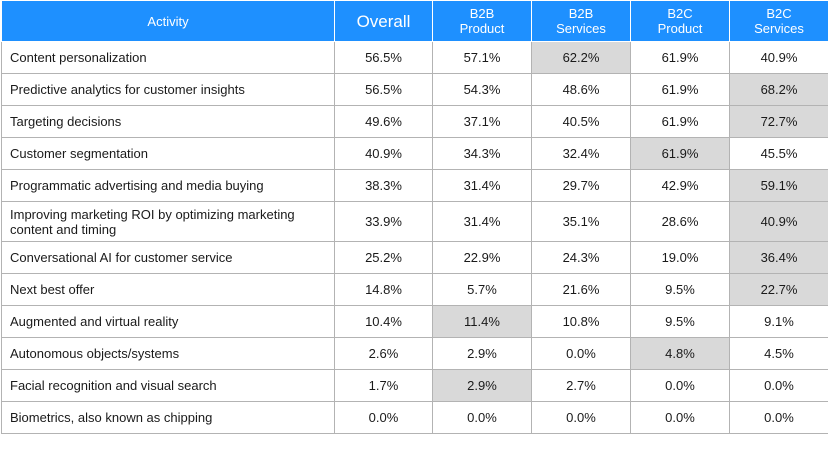 The image size is (828, 450). What do you see at coordinates (168, 257) in the screenshot?
I see `activity-label: Conversational AI for customer service` at bounding box center [168, 257].